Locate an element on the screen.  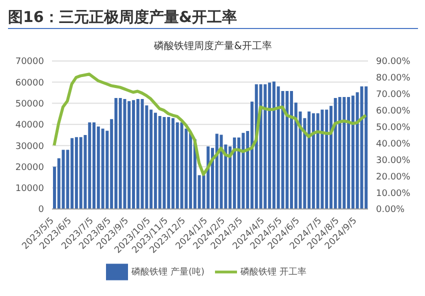
chart-title: 图16：三元正极周度产量&开工率 is located at coordinates (213, 18).